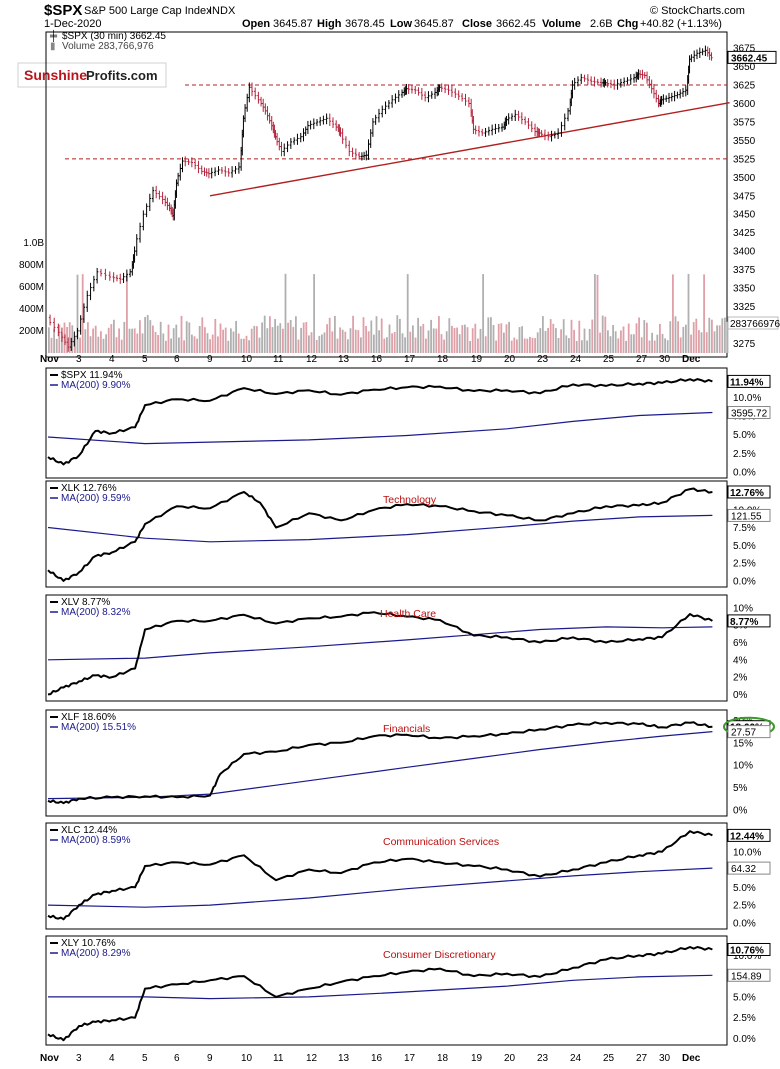 This screenshot has height=1069, width=780. What do you see at coordinates (96, 840) in the screenshot?
I see `ma-legend: MA(200) 8.59%` at bounding box center [96, 840].